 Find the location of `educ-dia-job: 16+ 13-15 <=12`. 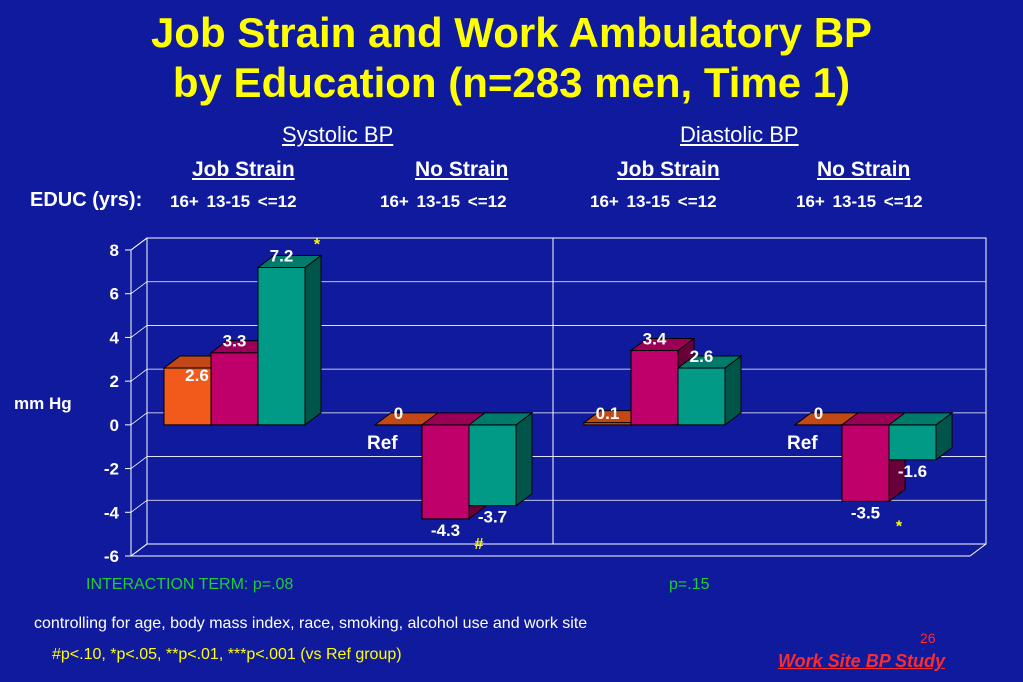

educ-dia-job: 16+ 13-15 <=12 is located at coordinates (653, 201).